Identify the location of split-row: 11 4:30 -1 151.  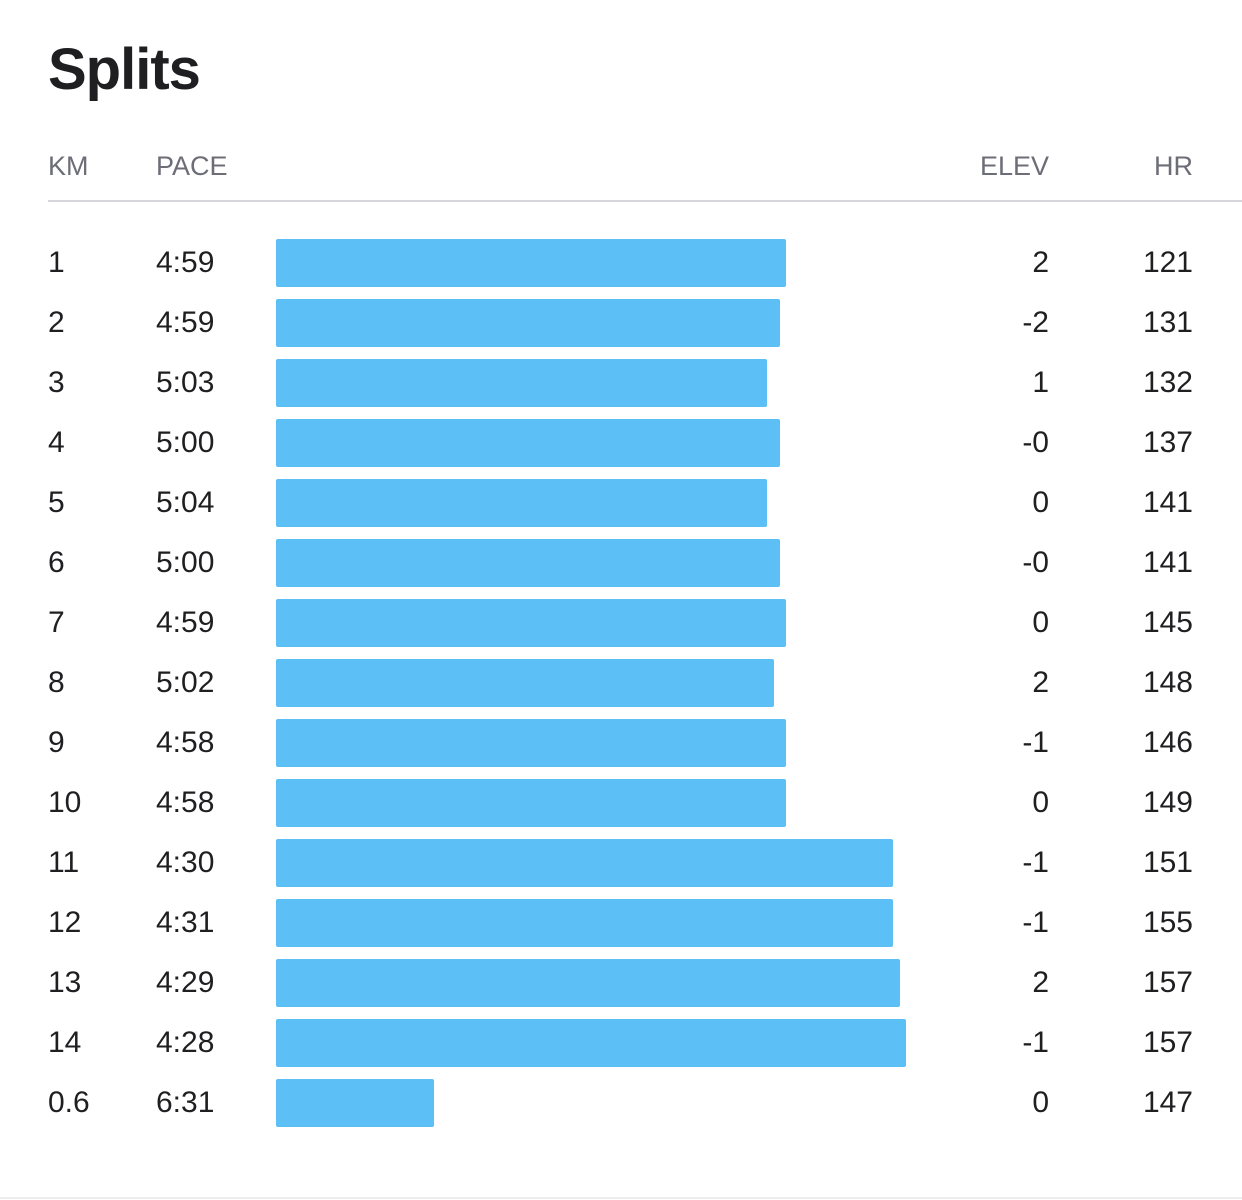
(621, 863).